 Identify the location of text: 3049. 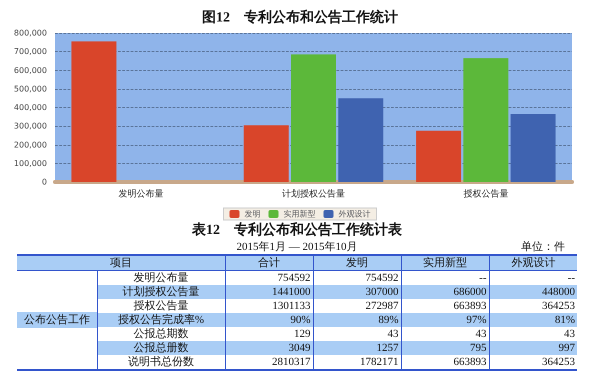
(299, 348).